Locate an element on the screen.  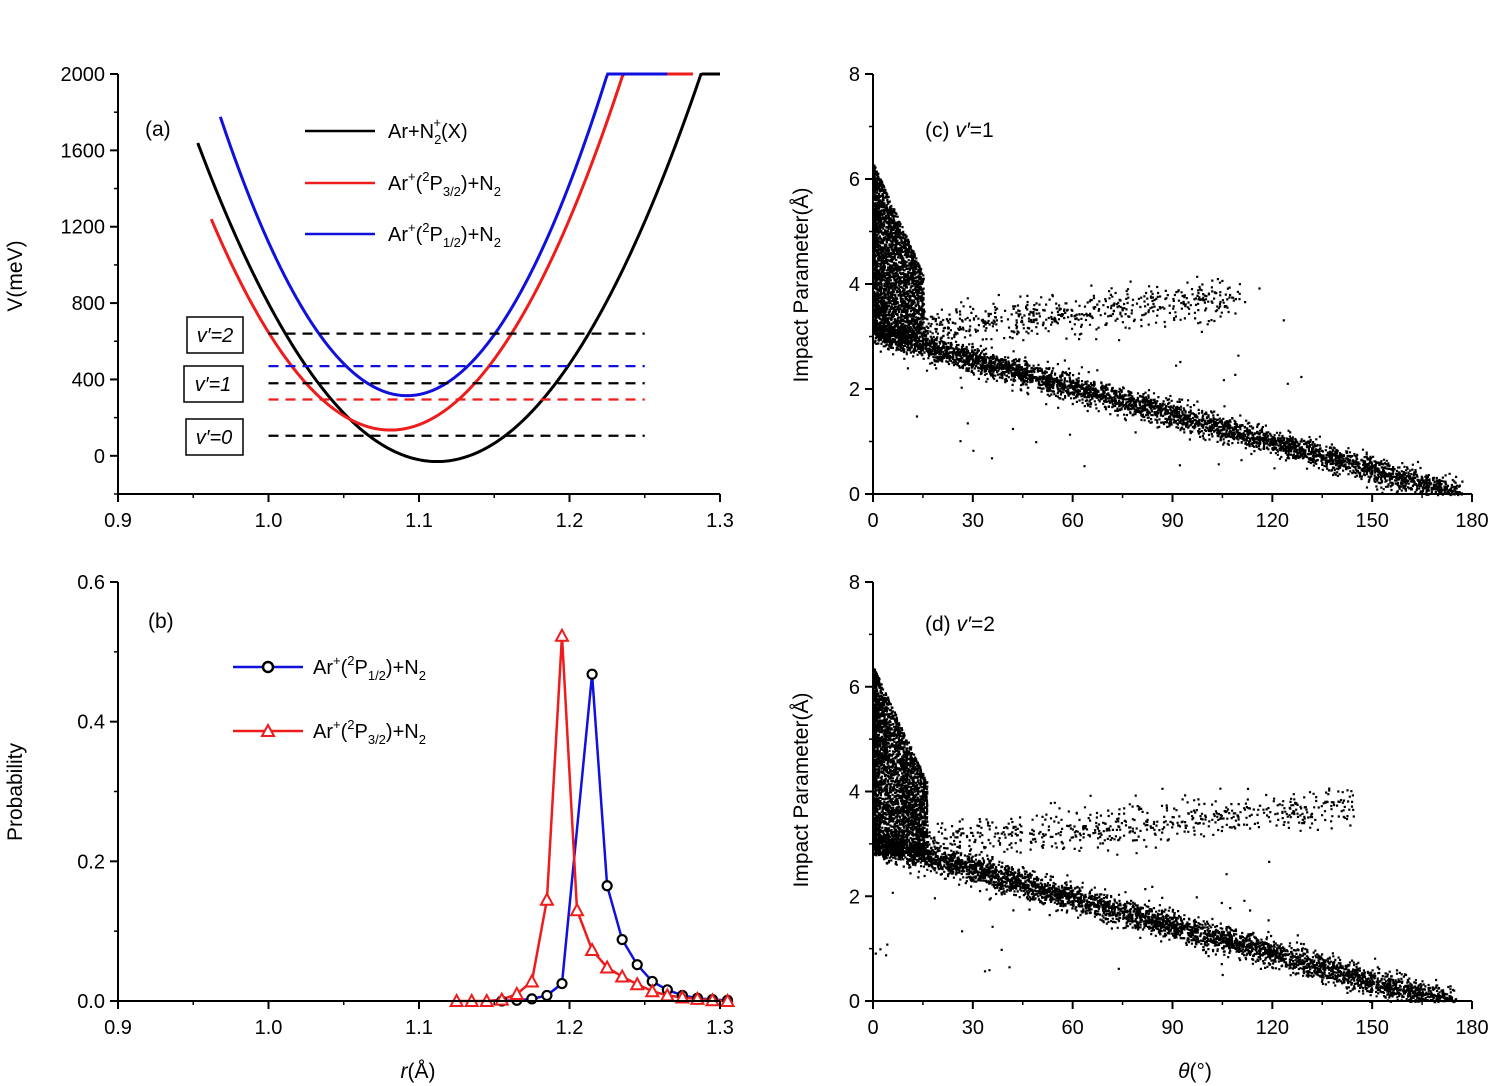
legend-marker-circle is located at coordinates (268, 667).